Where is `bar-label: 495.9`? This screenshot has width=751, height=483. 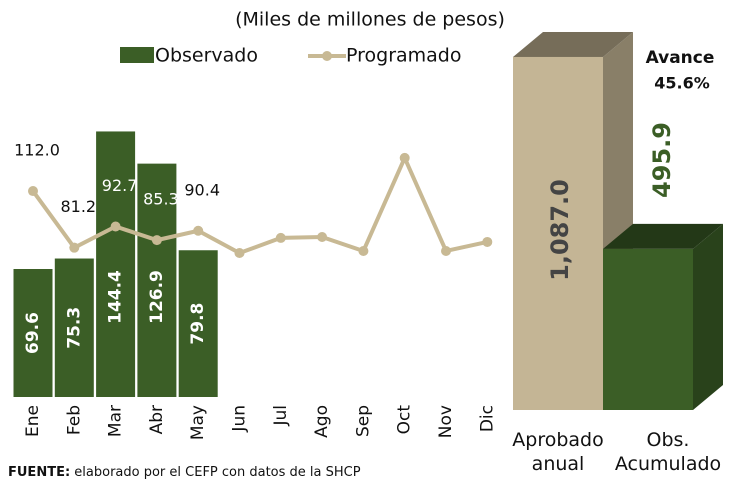 bar-label: 495.9 is located at coordinates (662, 160).